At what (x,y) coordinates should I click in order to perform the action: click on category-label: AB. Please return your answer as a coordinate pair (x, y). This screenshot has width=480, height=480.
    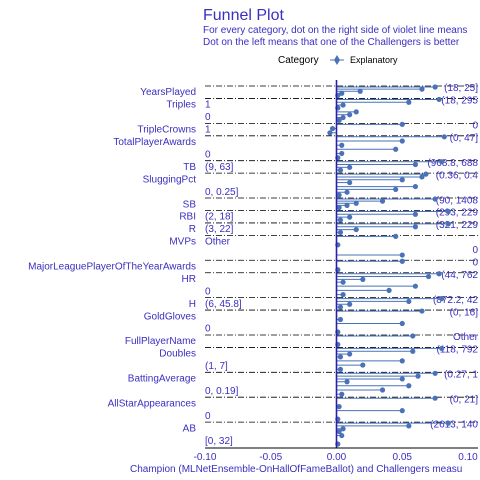
    Looking at the image, I should click on (190, 428).